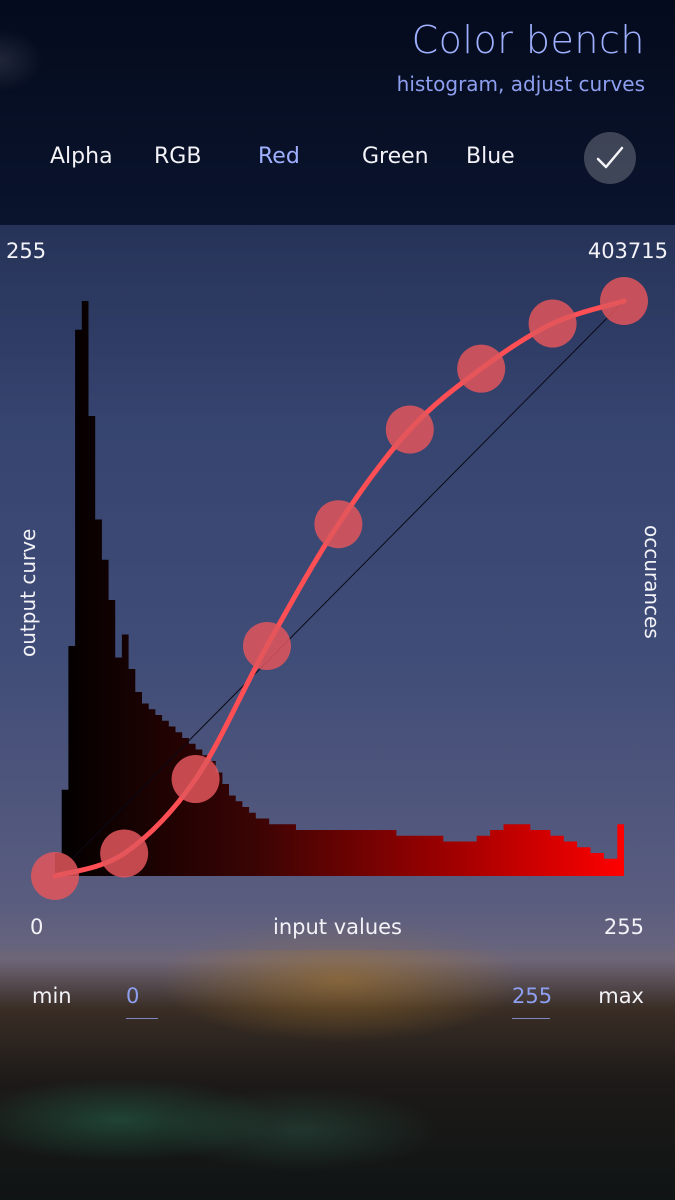 The height and width of the screenshot is (1200, 675). What do you see at coordinates (528, 40) in the screenshot?
I see `page-title: Color bench` at bounding box center [528, 40].